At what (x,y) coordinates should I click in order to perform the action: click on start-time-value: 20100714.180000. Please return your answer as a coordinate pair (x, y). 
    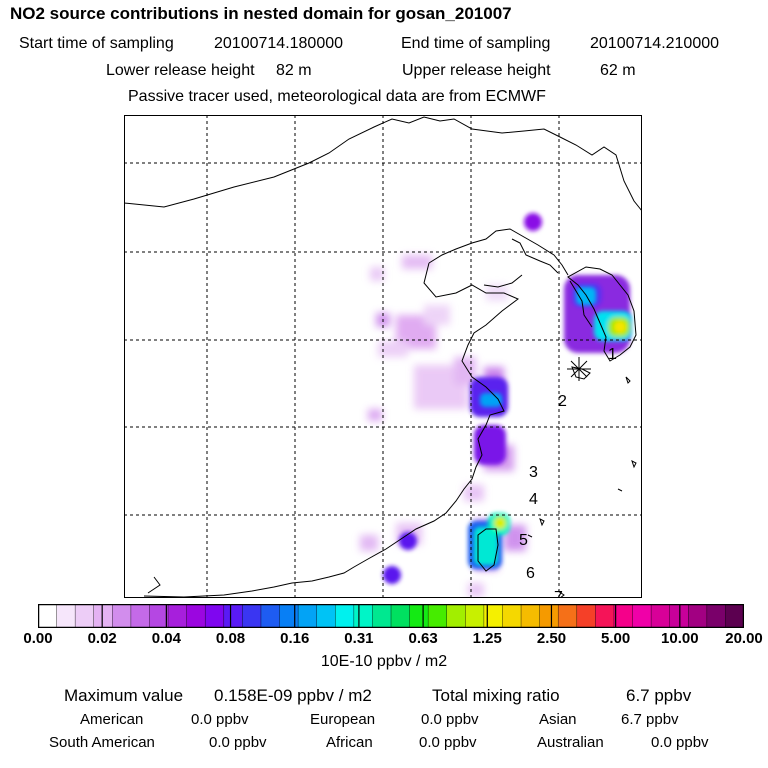
    Looking at the image, I should click on (279, 43).